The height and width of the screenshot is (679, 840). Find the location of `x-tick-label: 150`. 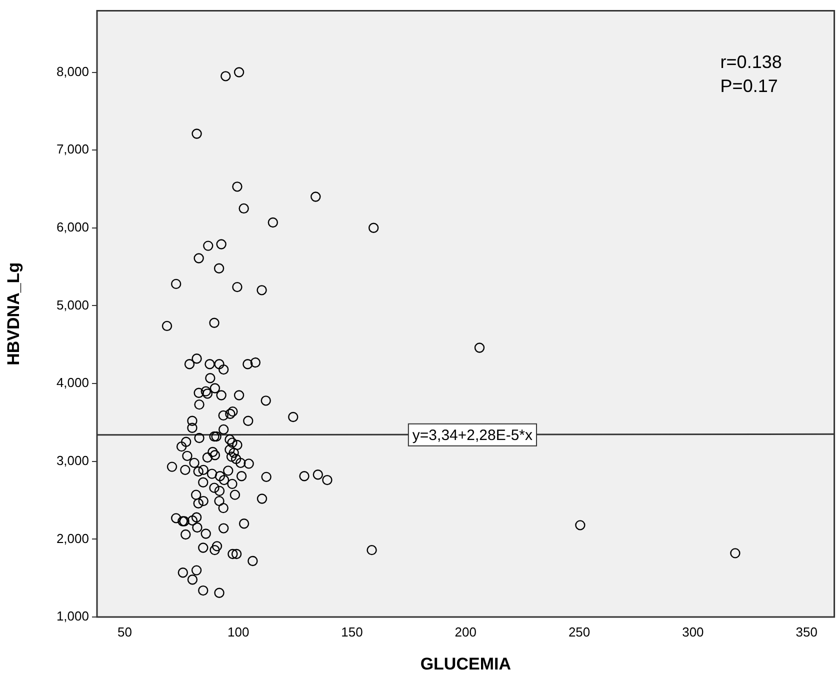

x-tick-label: 150 is located at coordinates (352, 632).